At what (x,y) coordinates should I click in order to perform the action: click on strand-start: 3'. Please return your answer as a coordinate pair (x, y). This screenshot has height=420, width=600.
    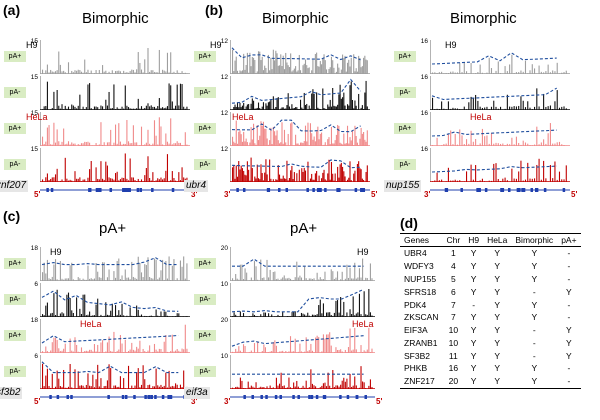
    Looking at the image, I should click on (427, 194).